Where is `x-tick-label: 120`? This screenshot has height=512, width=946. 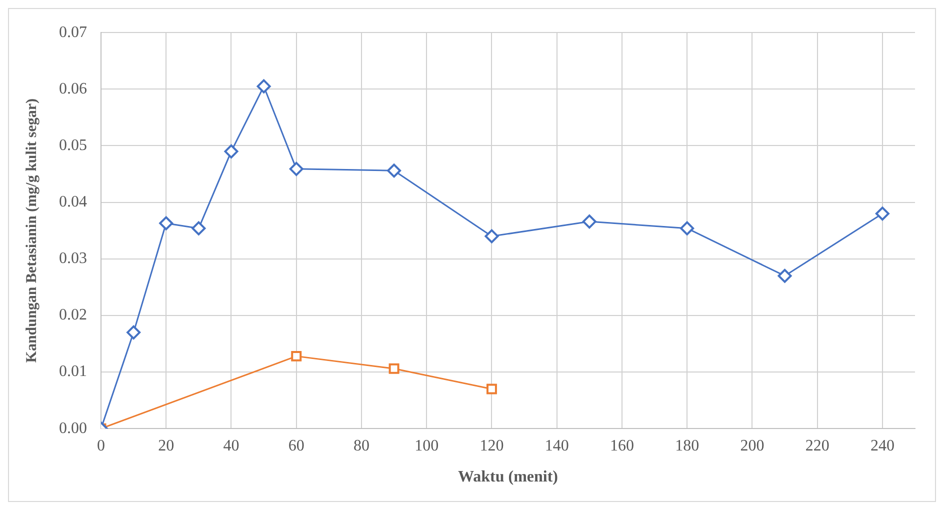
x-tick-label: 120 is located at coordinates (492, 445).